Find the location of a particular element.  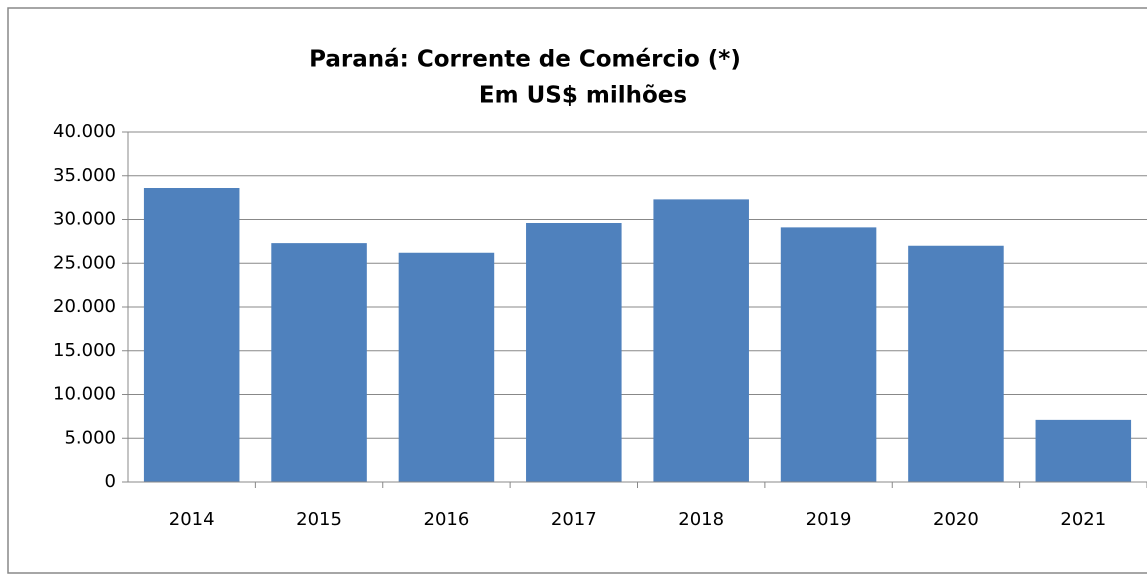

x-tick-label: 2017 is located at coordinates (574, 519).